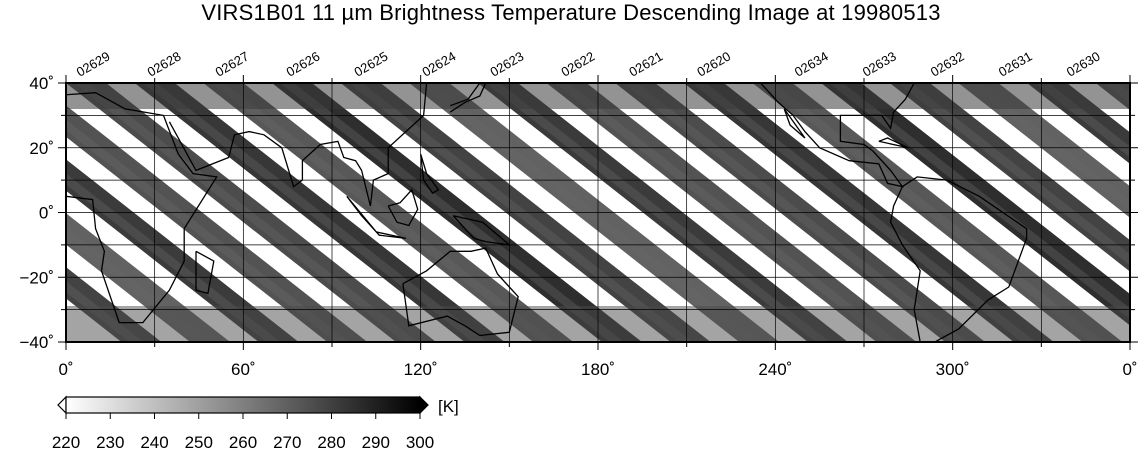 Image resolution: width=1142 pixels, height=453 pixels. Describe the element at coordinates (243, 442) in the screenshot. I see `colorbar-tick-label: 260` at that location.